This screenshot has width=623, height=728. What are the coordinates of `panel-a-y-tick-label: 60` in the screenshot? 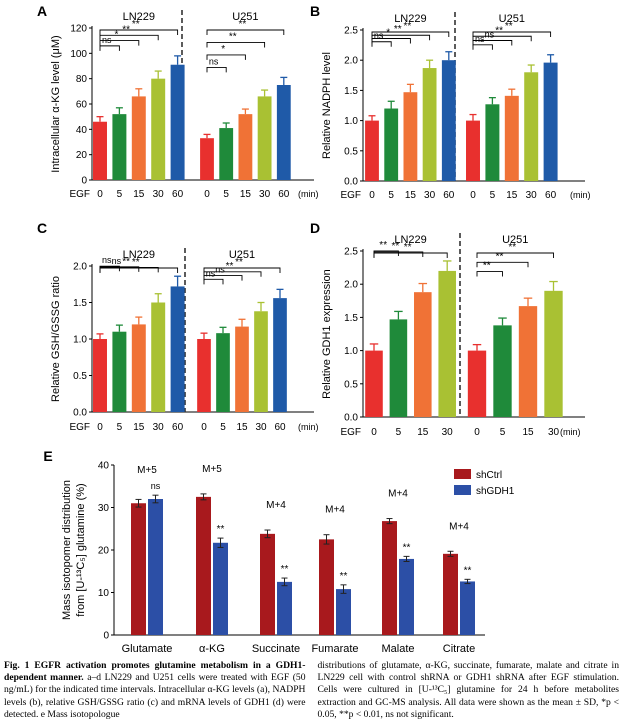 It's located at (82, 105).